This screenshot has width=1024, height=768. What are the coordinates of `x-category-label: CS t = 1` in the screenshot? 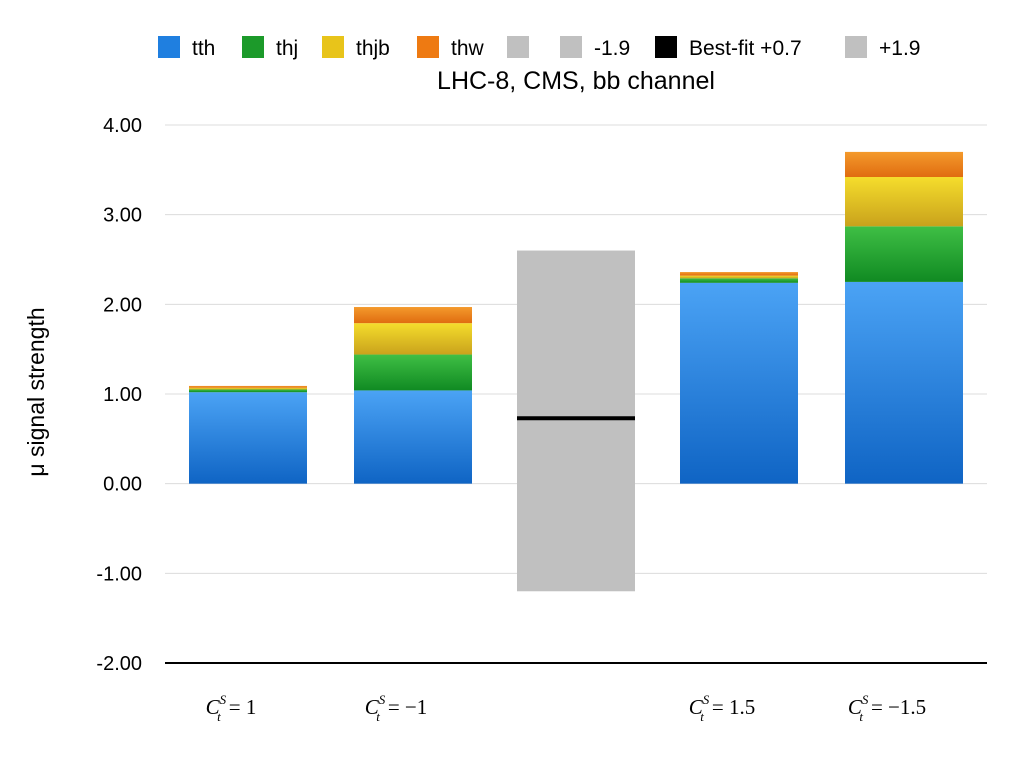 It's located at (231, 708).